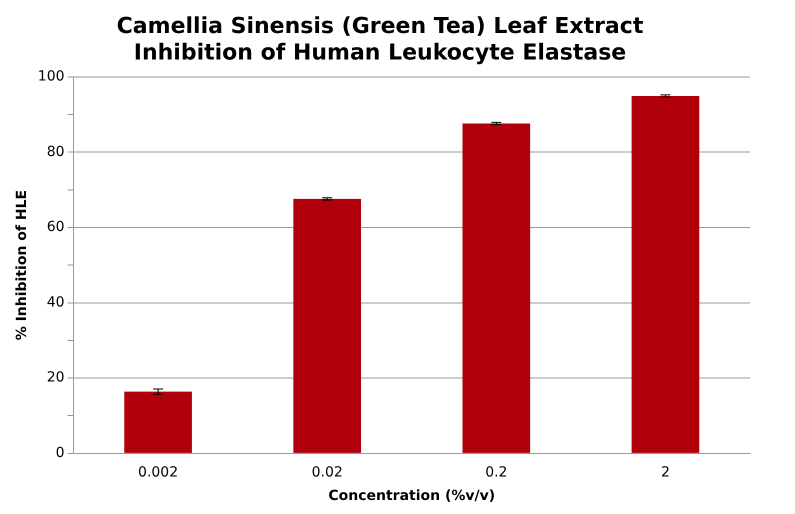 The width and height of the screenshot is (795, 514). Describe the element at coordinates (380, 40) in the screenshot. I see `chart-title: Camellia Sinensis (Green Tea) Leaf Extract Inhibition of Human Leukocyte Elastase` at that location.